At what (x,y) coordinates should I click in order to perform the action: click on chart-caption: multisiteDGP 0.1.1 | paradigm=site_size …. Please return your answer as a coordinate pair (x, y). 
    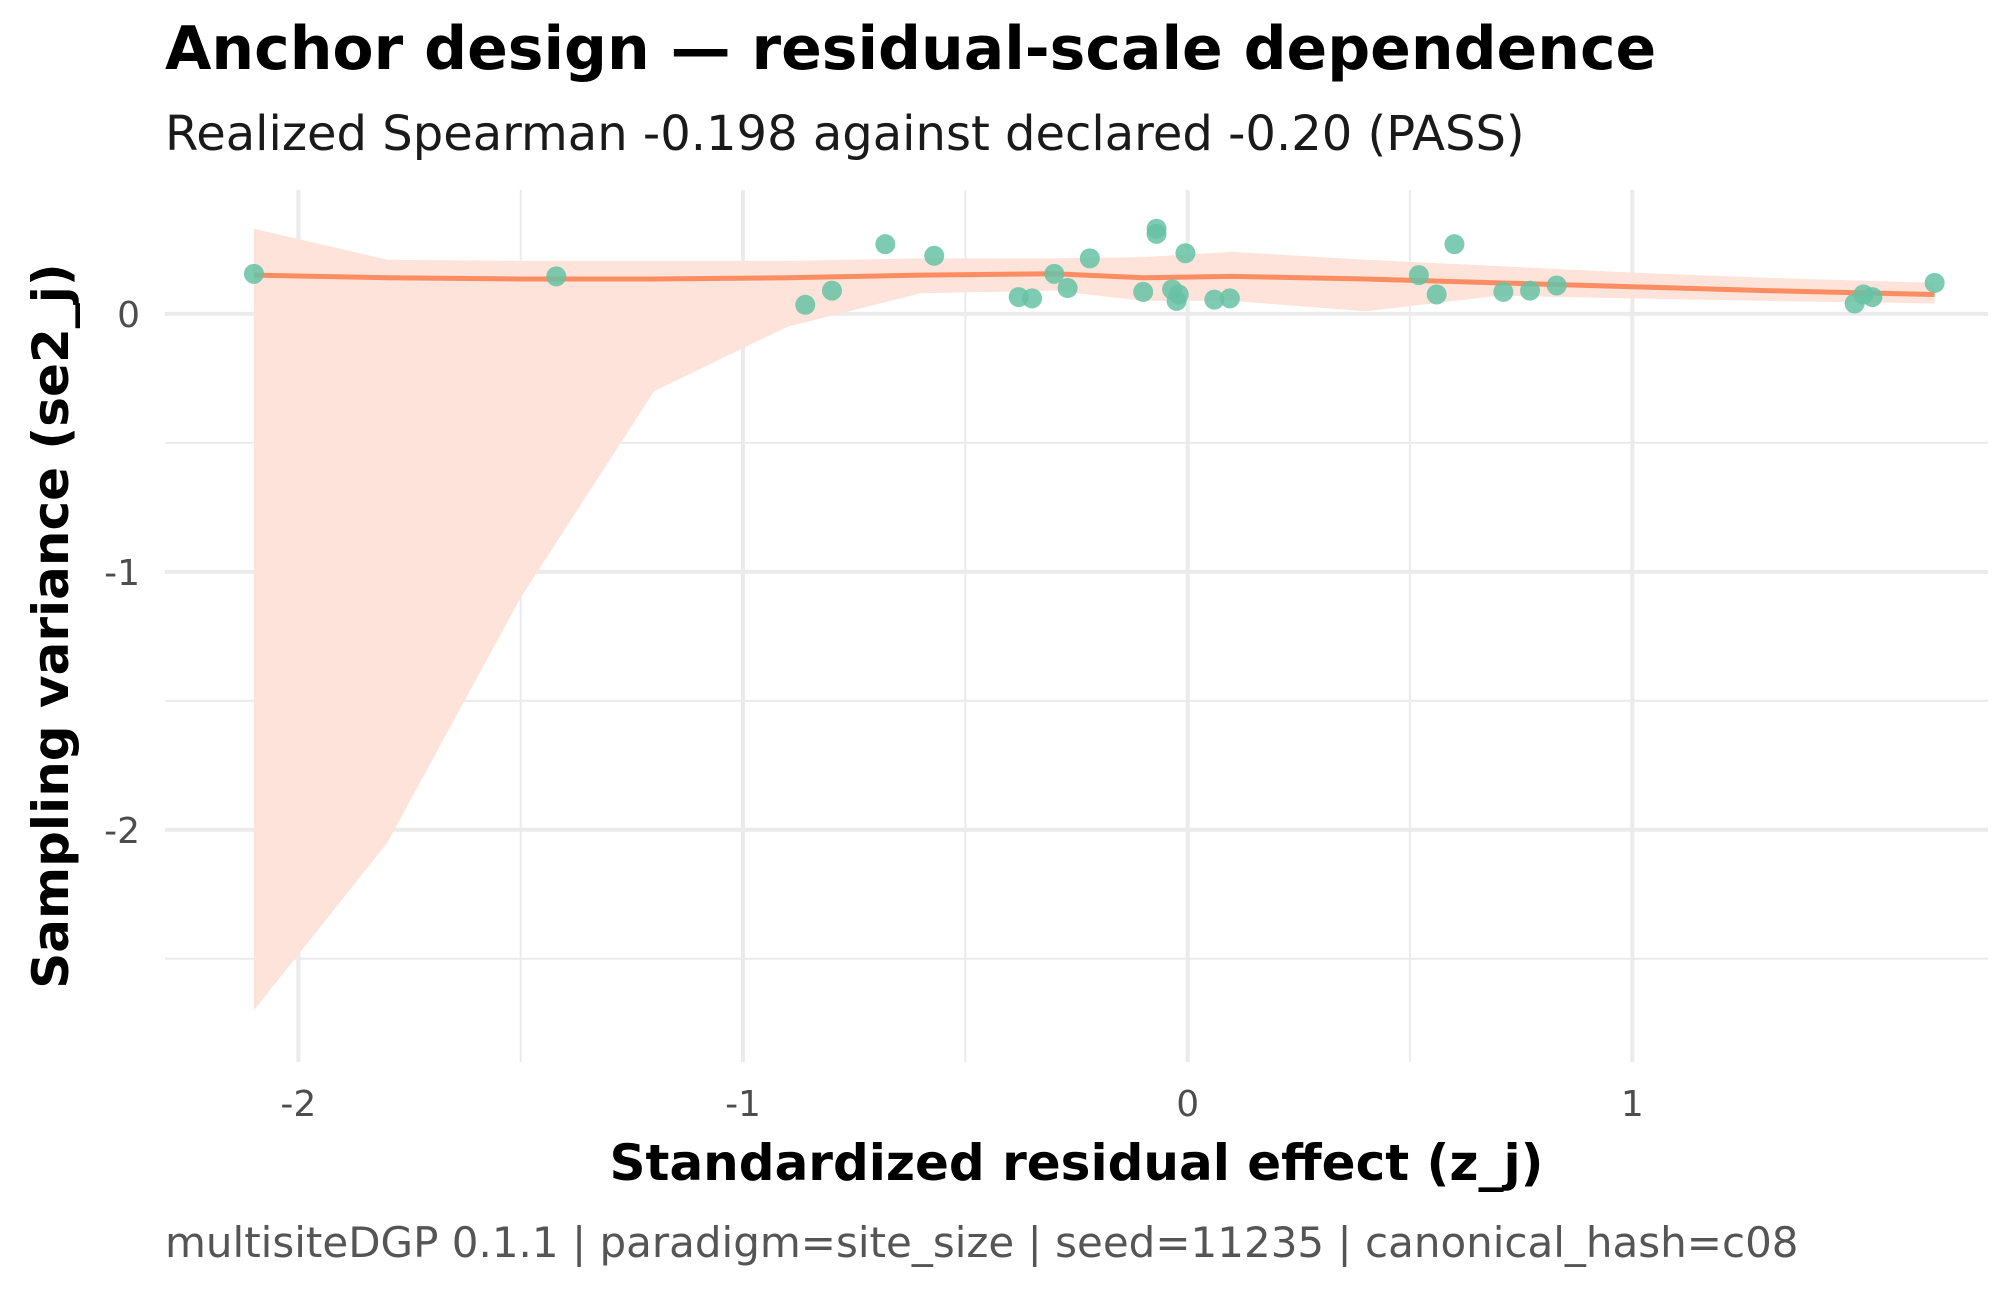
    Looking at the image, I should click on (982, 1242).